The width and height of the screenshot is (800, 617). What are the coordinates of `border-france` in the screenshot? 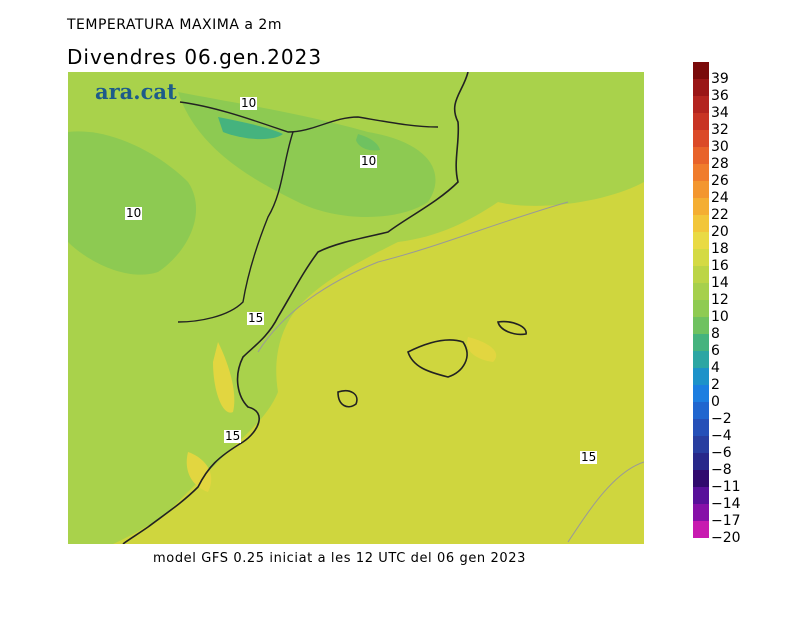 It's located at (309, 117).